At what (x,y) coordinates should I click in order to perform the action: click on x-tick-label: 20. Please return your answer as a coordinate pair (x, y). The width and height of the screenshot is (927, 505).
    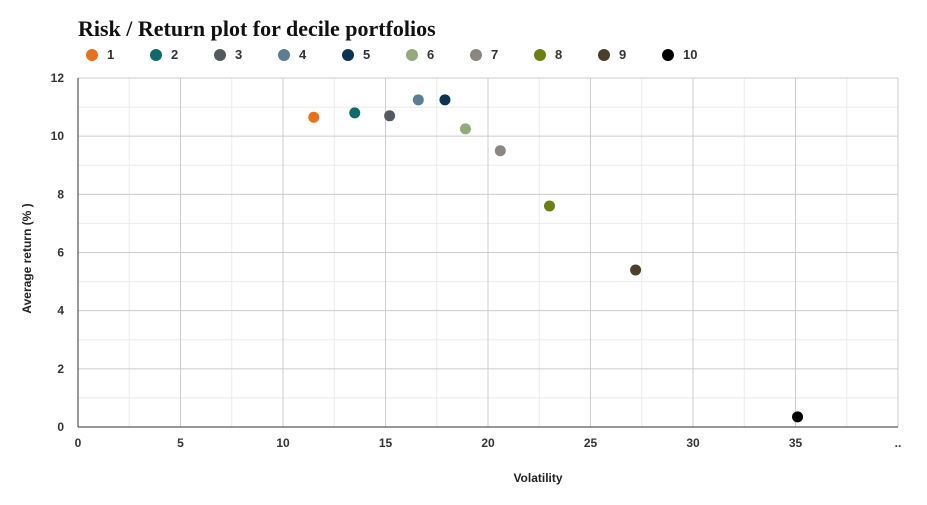
    Looking at the image, I should click on (488, 443).